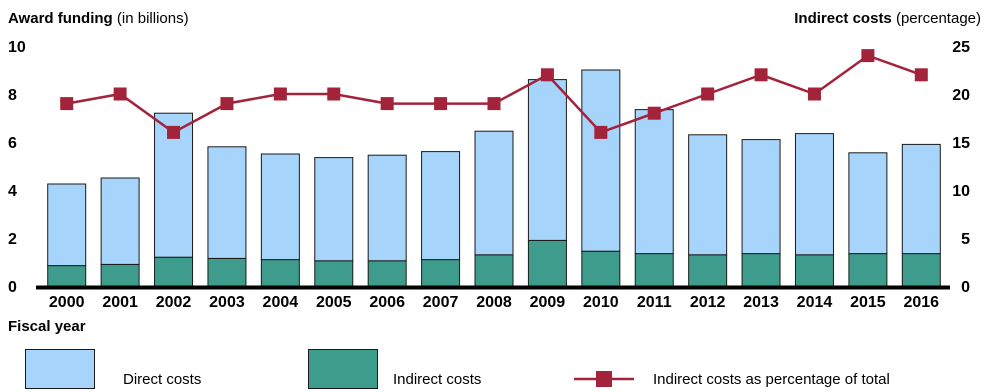 This screenshot has height=392, width=989. What do you see at coordinates (98, 18) in the screenshot?
I see `left-axis-title: Award funding (in billions)` at bounding box center [98, 18].